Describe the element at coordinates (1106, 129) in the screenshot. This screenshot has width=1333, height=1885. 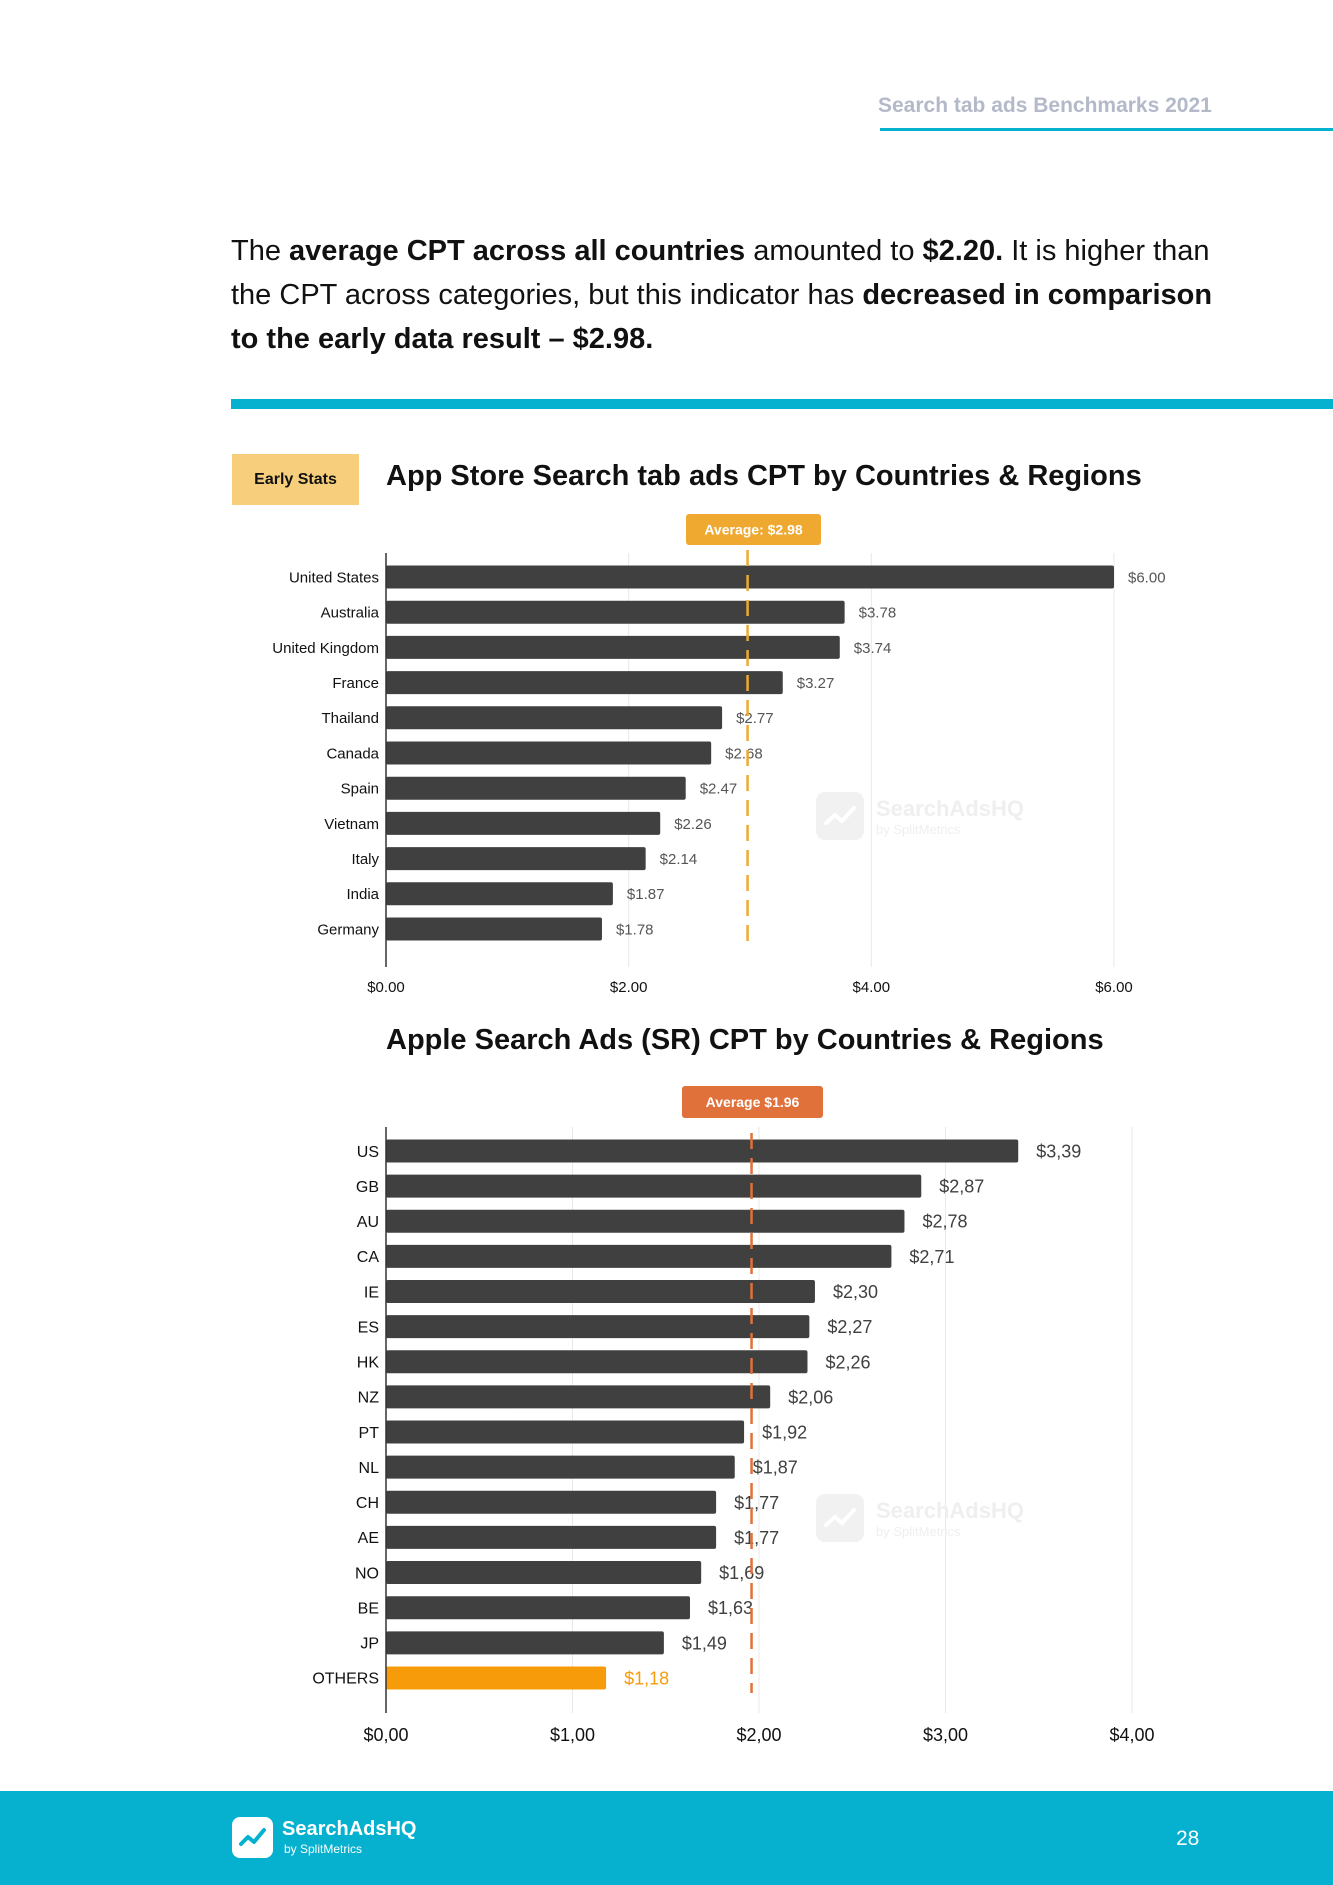
I see `header-underline` at that location.